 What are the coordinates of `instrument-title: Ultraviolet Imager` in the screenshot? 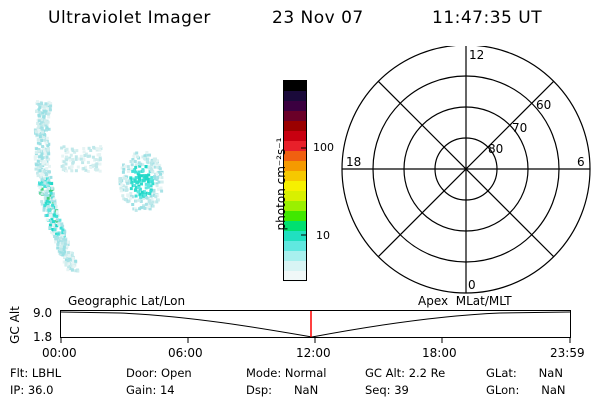 It's located at (129, 18).